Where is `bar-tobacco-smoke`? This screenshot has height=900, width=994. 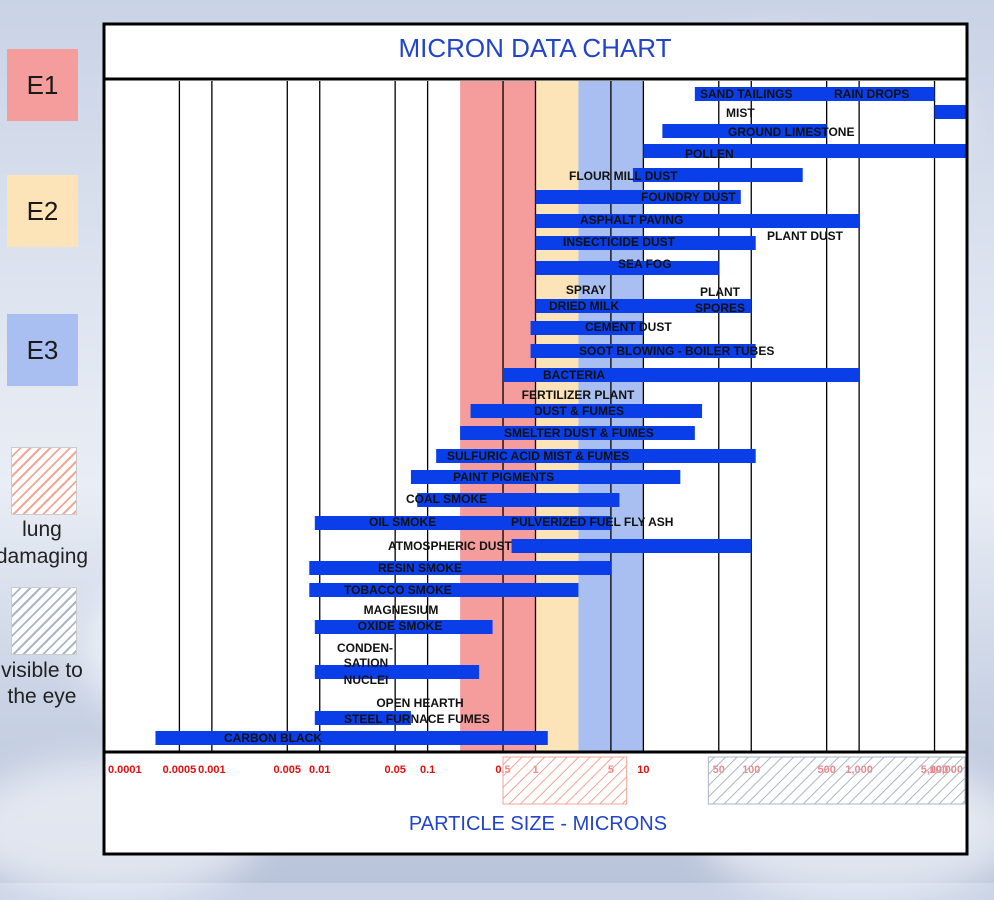 bar-tobacco-smoke is located at coordinates (403, 627).